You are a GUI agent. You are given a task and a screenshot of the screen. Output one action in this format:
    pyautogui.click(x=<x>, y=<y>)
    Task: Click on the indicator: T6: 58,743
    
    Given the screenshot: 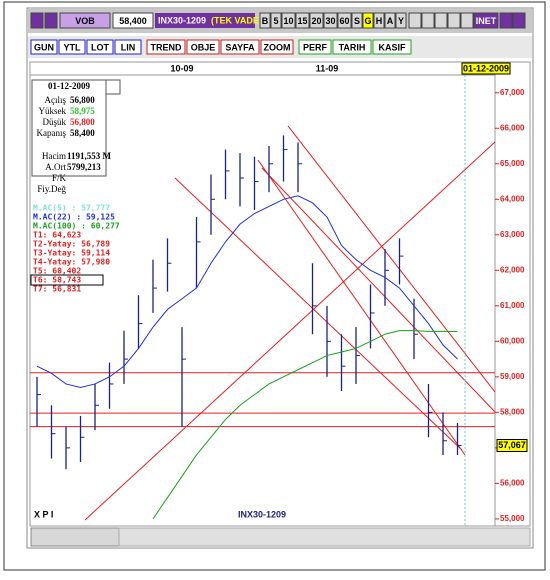 What is the action you would take?
    pyautogui.click(x=57, y=280)
    